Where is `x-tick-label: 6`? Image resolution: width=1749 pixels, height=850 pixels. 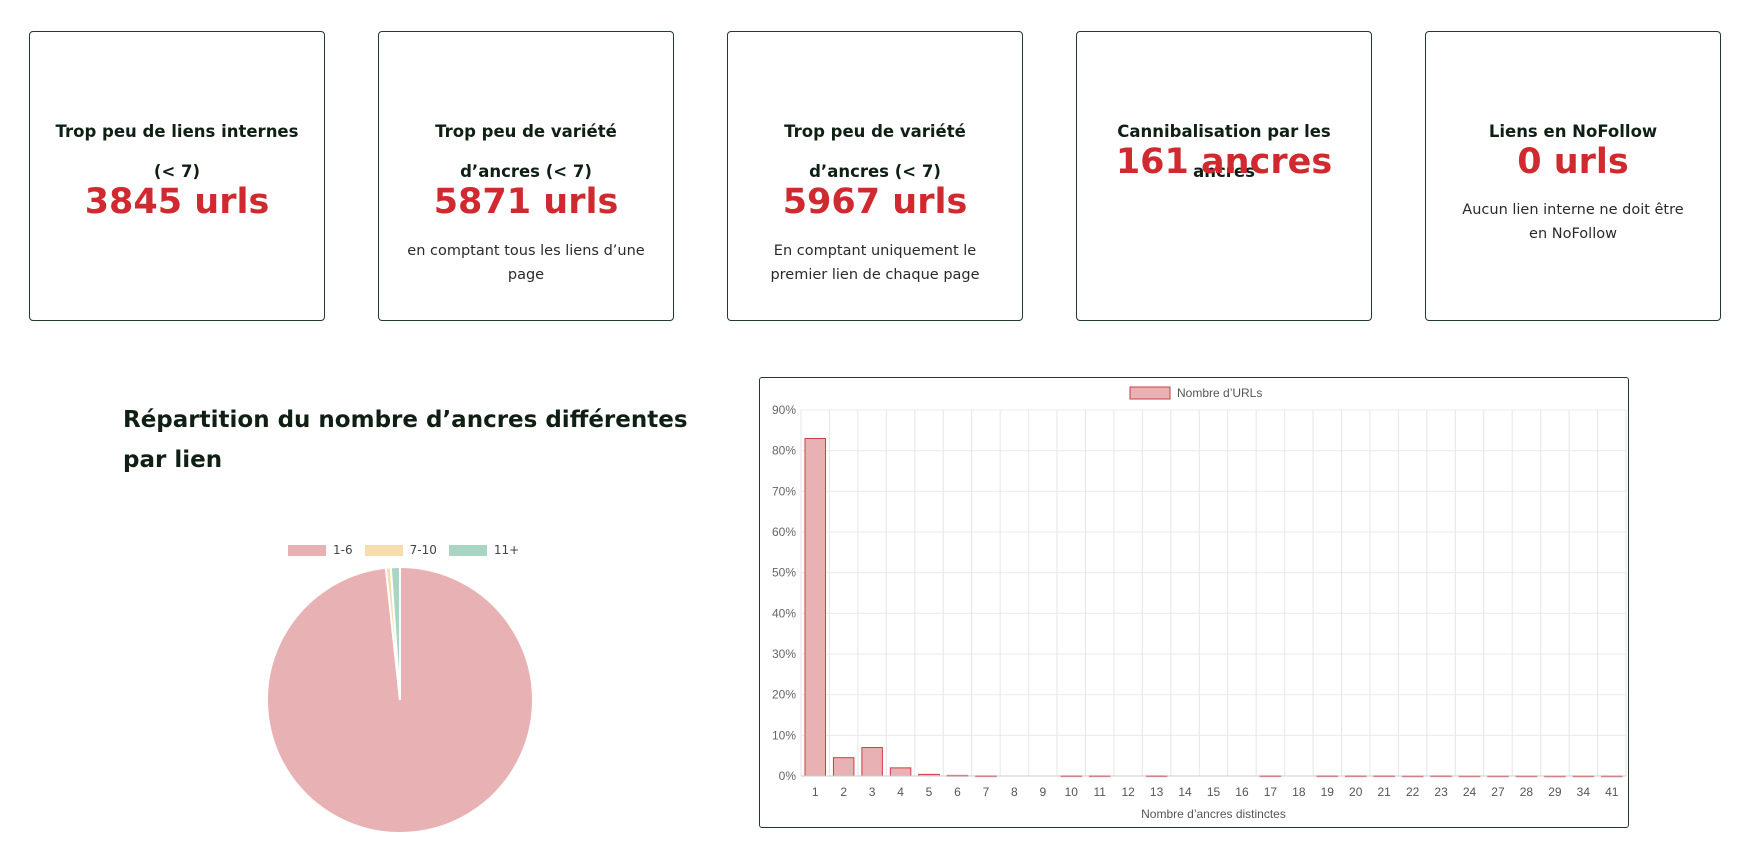 x-tick-label: 6 is located at coordinates (957, 792).